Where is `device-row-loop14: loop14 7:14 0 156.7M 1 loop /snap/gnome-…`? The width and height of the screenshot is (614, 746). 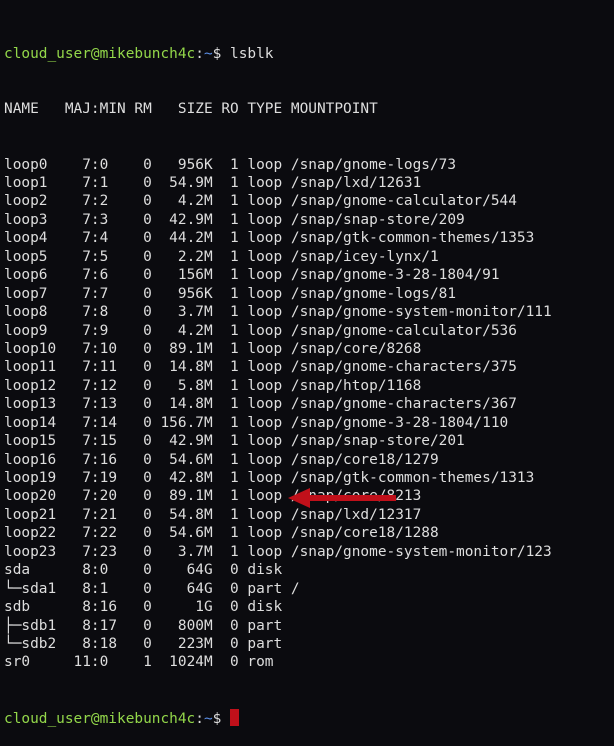
device-row-loop14: loop14 7:14 0 156.7M 1 loop /snap/gnome-… is located at coordinates (278, 423).